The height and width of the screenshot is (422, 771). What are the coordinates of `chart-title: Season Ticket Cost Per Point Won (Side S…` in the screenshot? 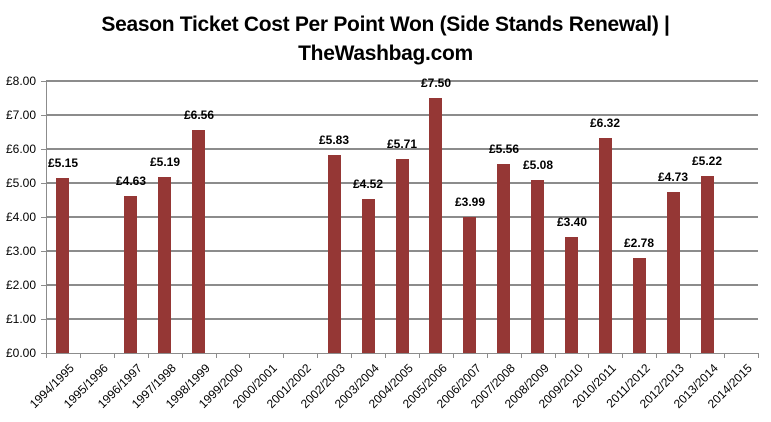 It's located at (385, 39).